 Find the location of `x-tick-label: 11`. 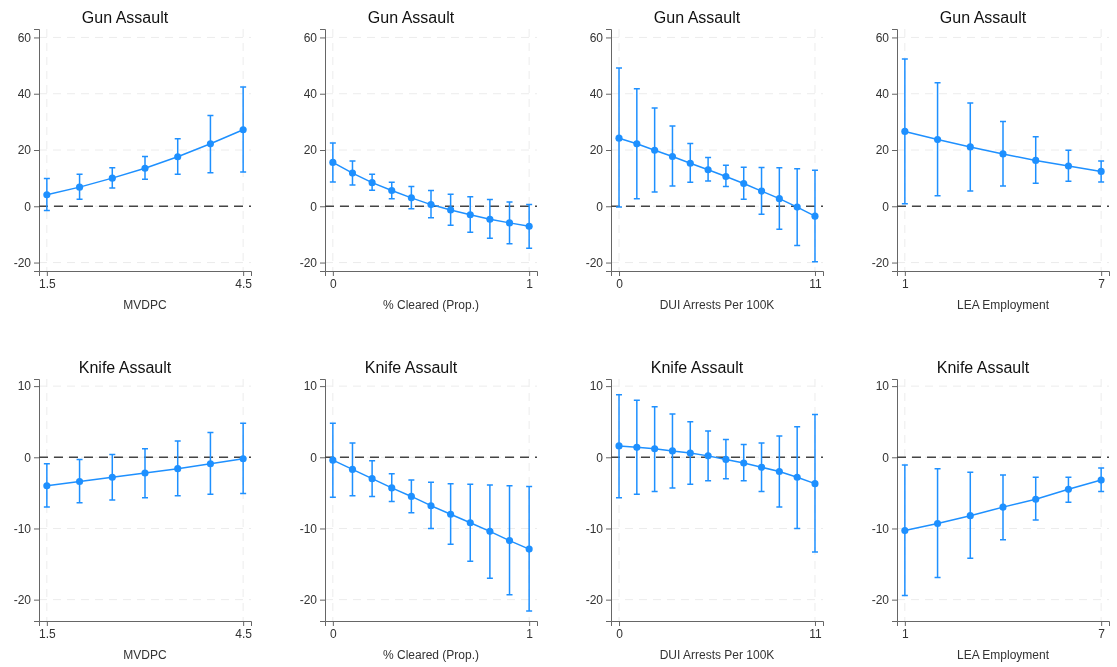

x-tick-label: 11 is located at coordinates (816, 633).